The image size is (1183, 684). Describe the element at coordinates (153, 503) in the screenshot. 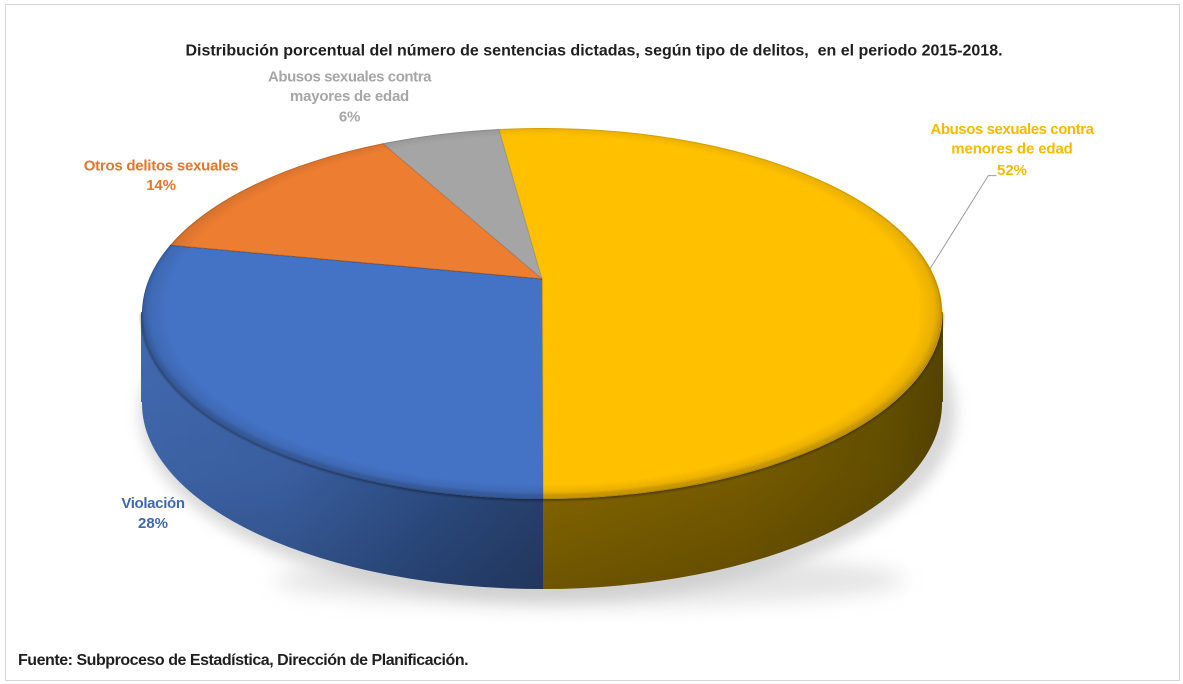

I see `svg-text: Violación` at that location.